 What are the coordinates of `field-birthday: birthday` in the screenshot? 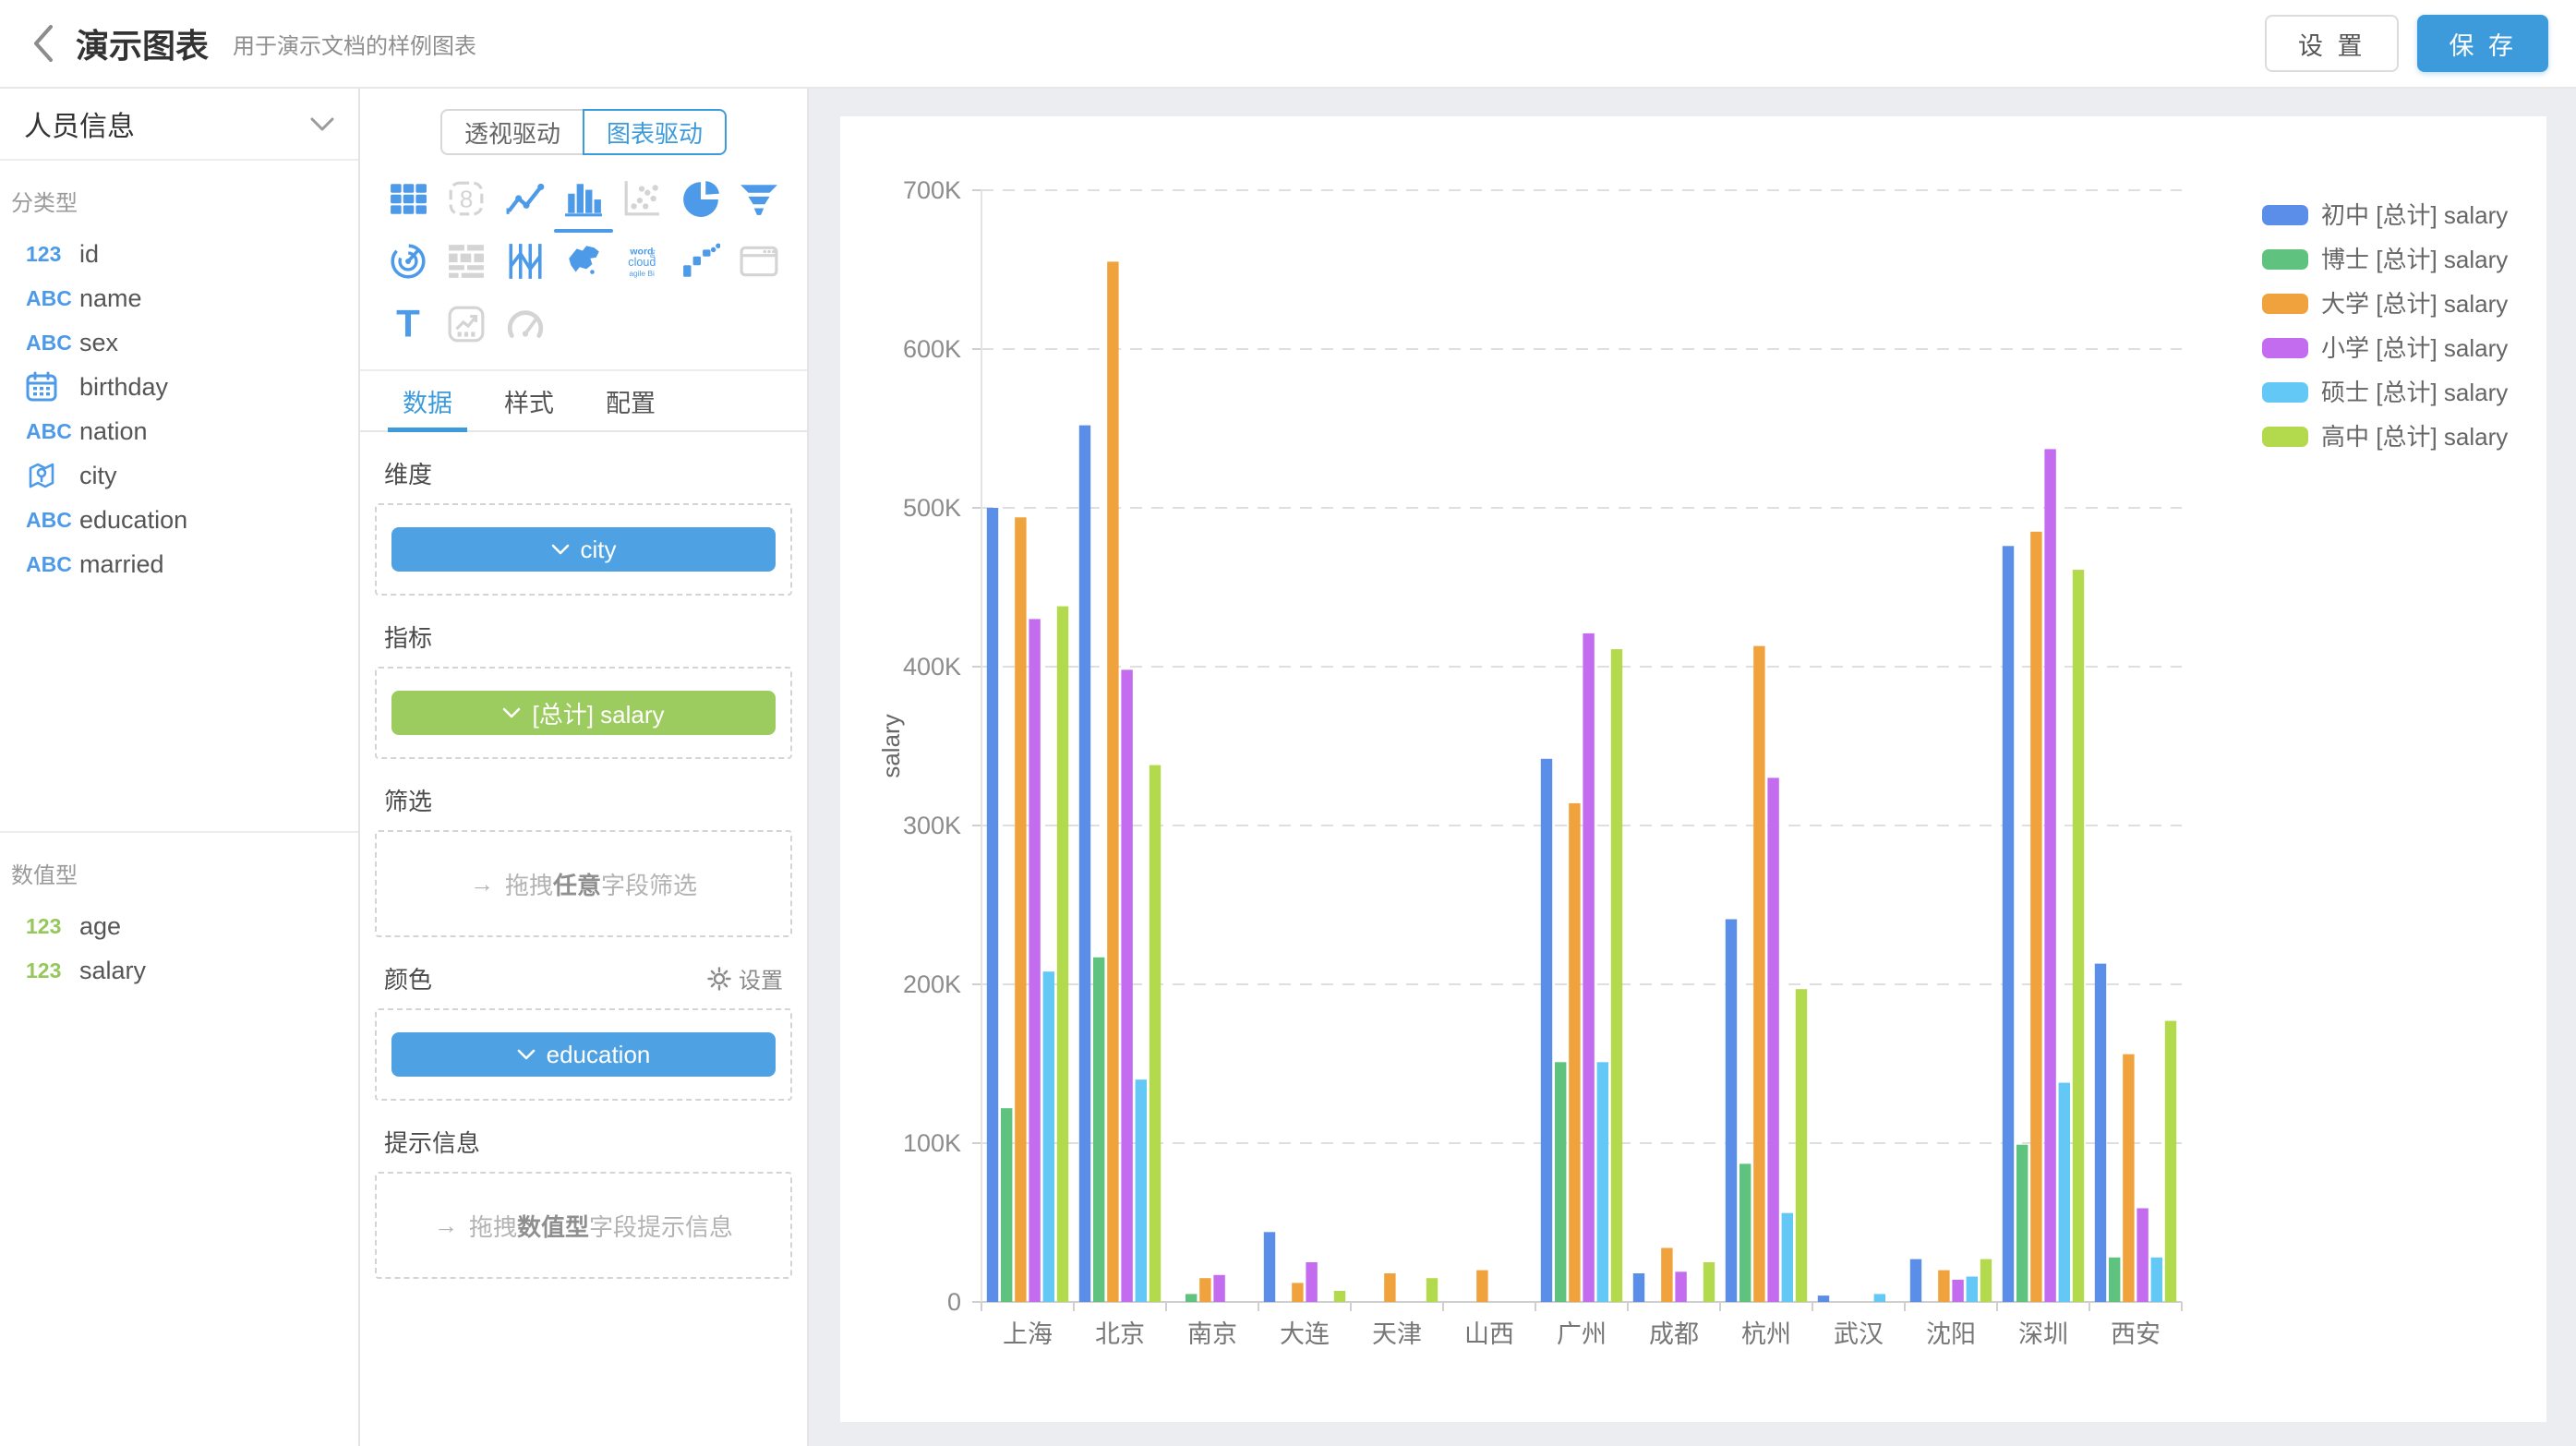 It's located at (179, 387).